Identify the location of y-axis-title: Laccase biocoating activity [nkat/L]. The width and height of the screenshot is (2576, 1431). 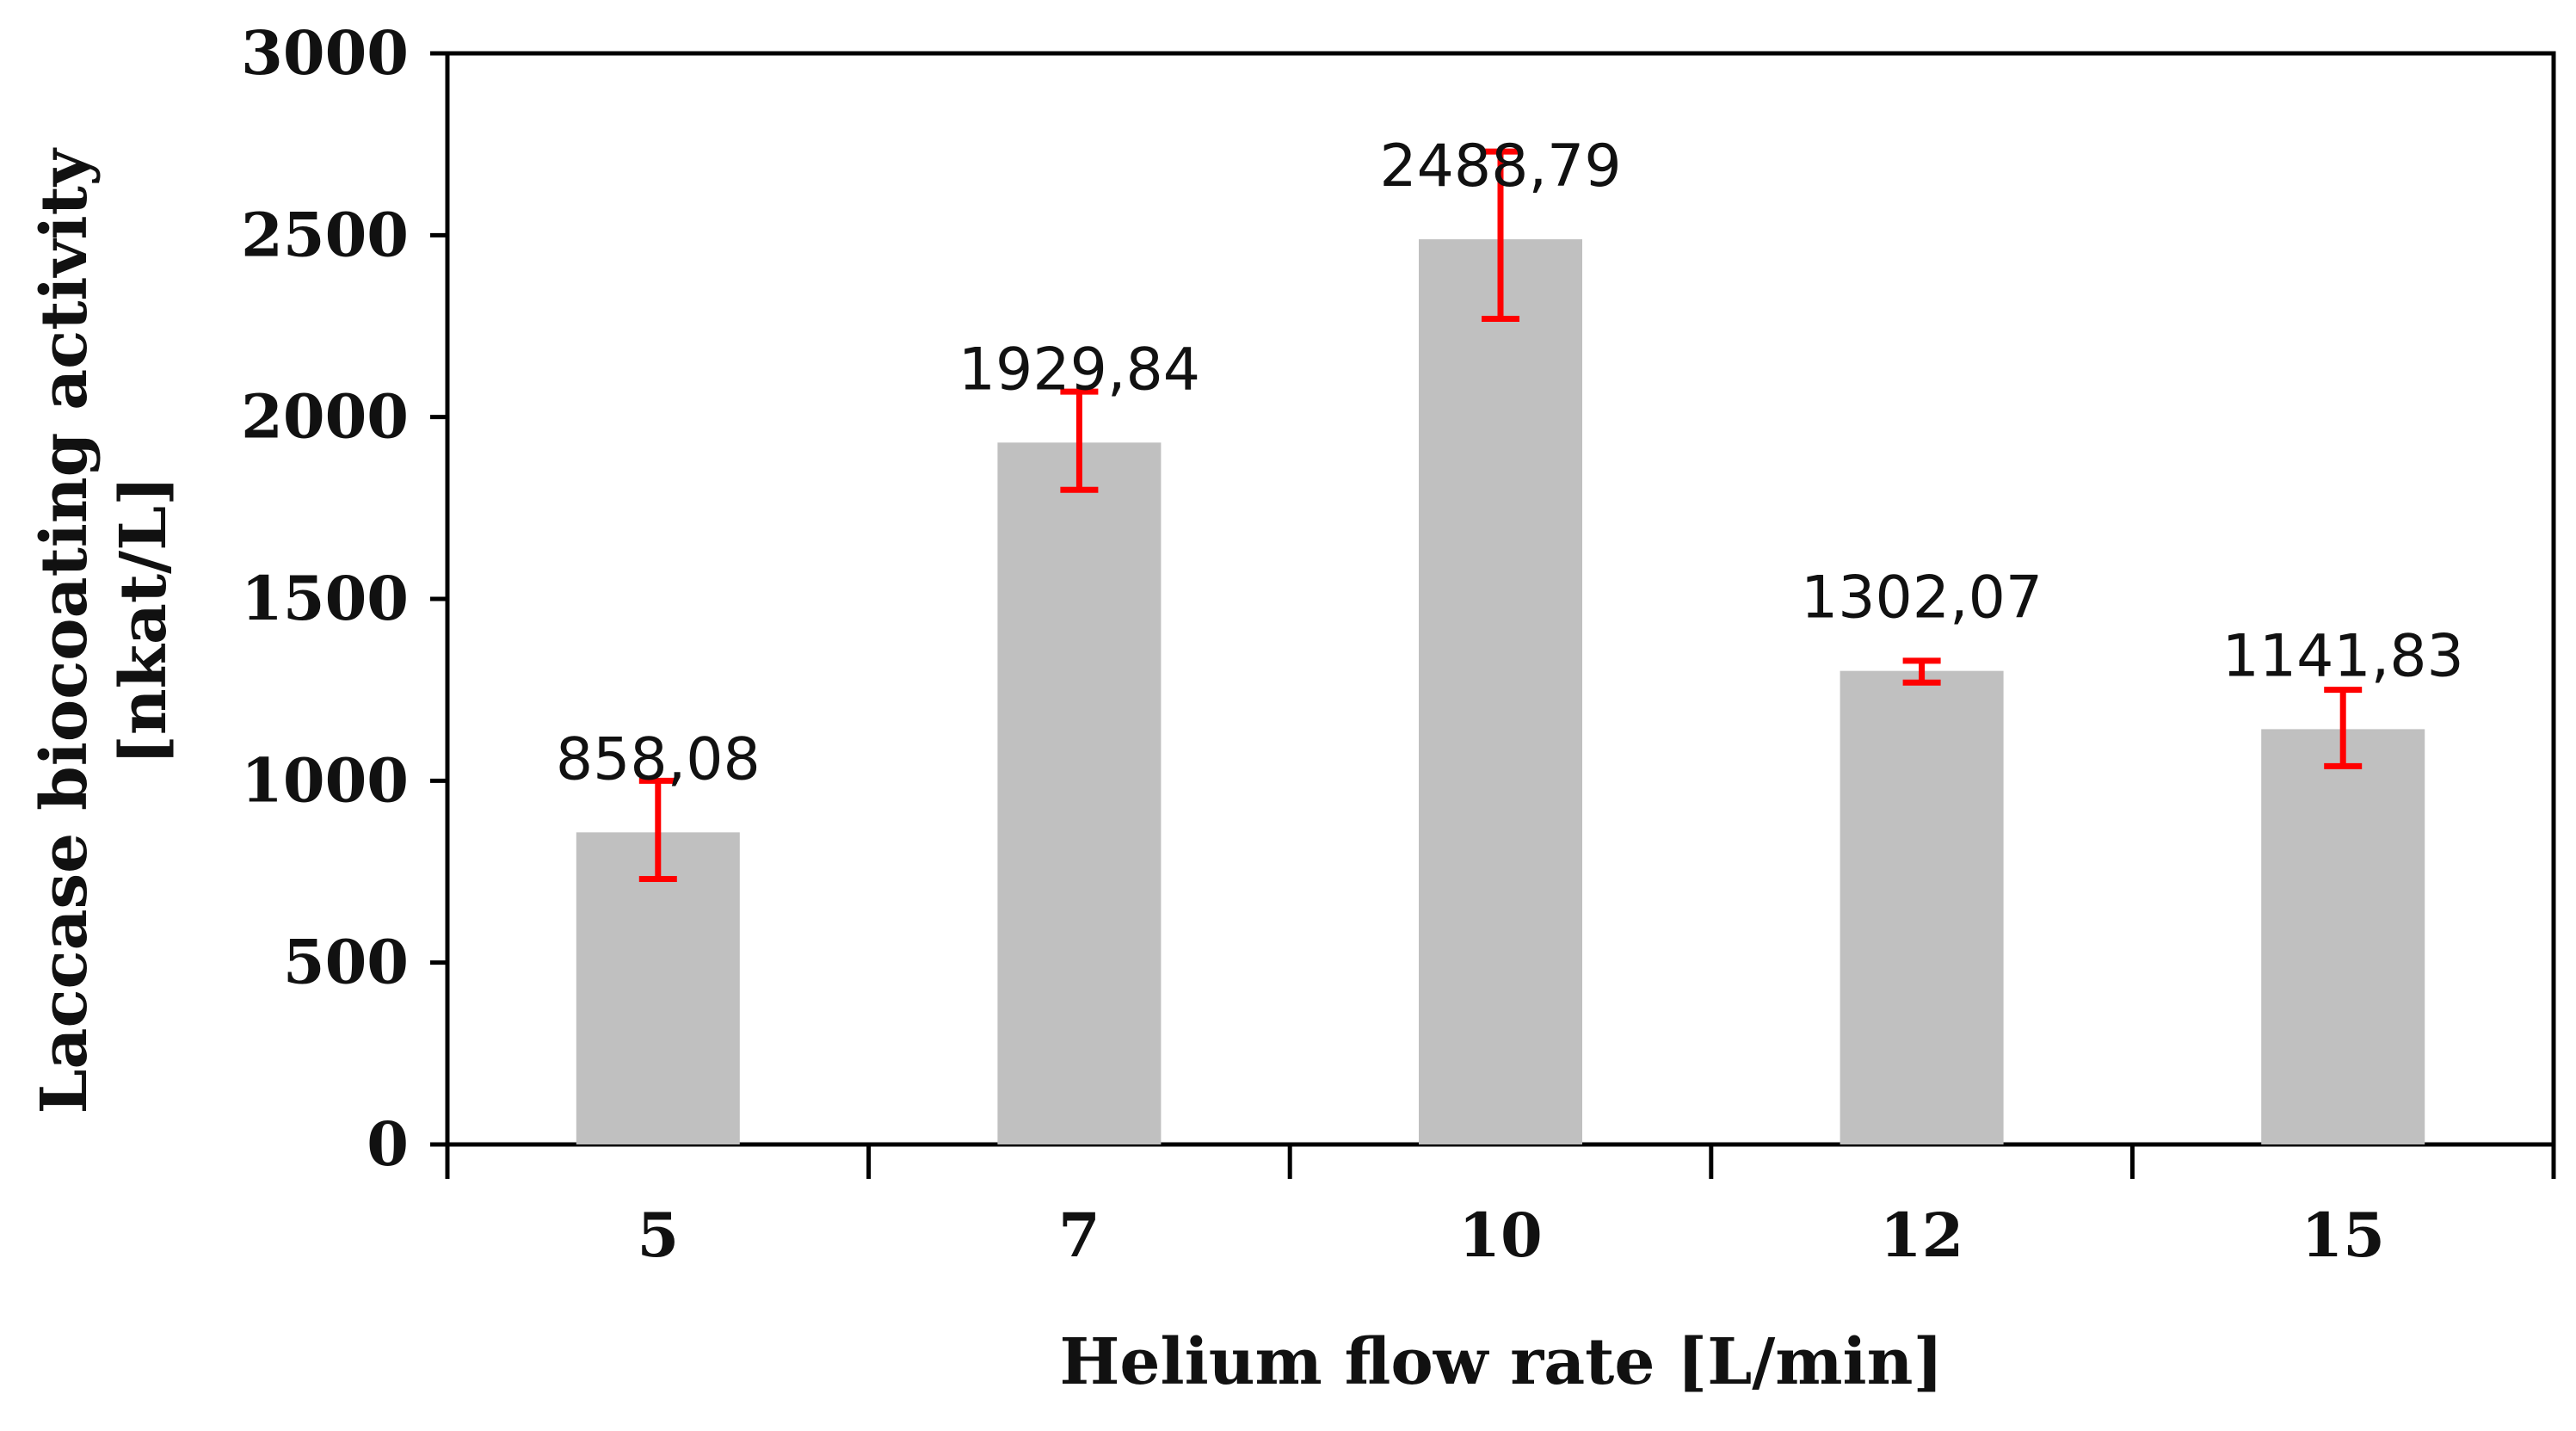
(105, 620).